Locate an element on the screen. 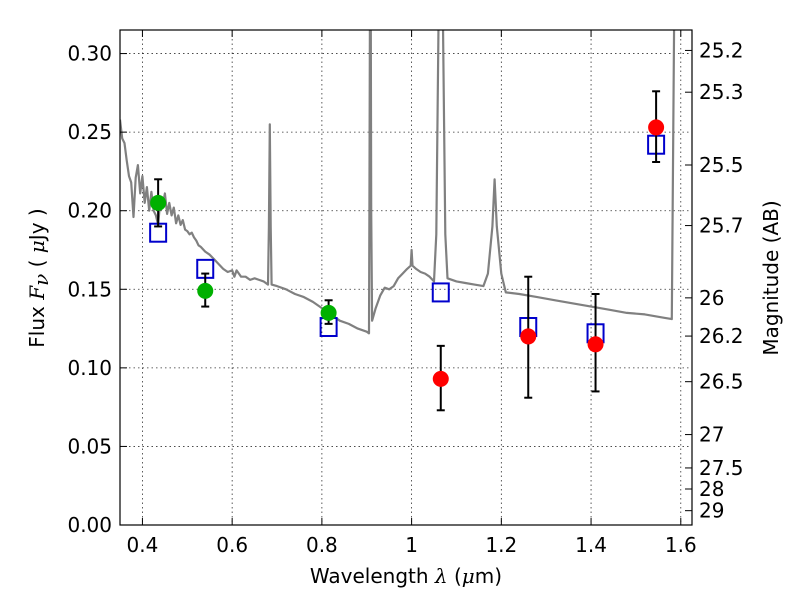  magnitude-tick-label: 27 is located at coordinates (711, 435).